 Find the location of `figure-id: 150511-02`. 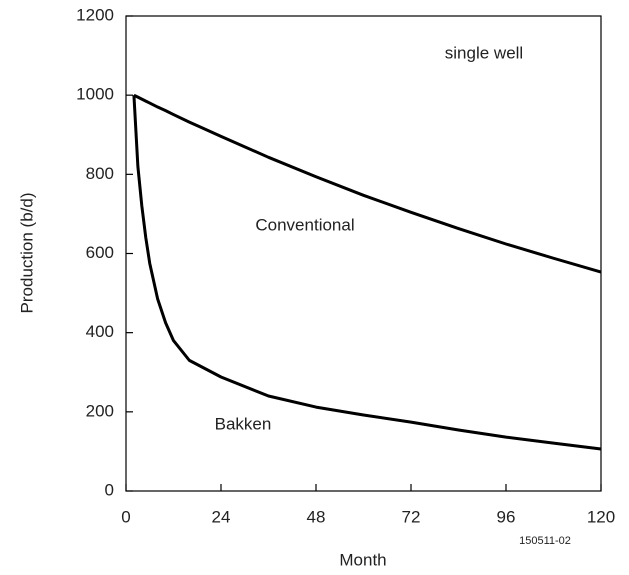

figure-id: 150511-02 is located at coordinates (545, 541).